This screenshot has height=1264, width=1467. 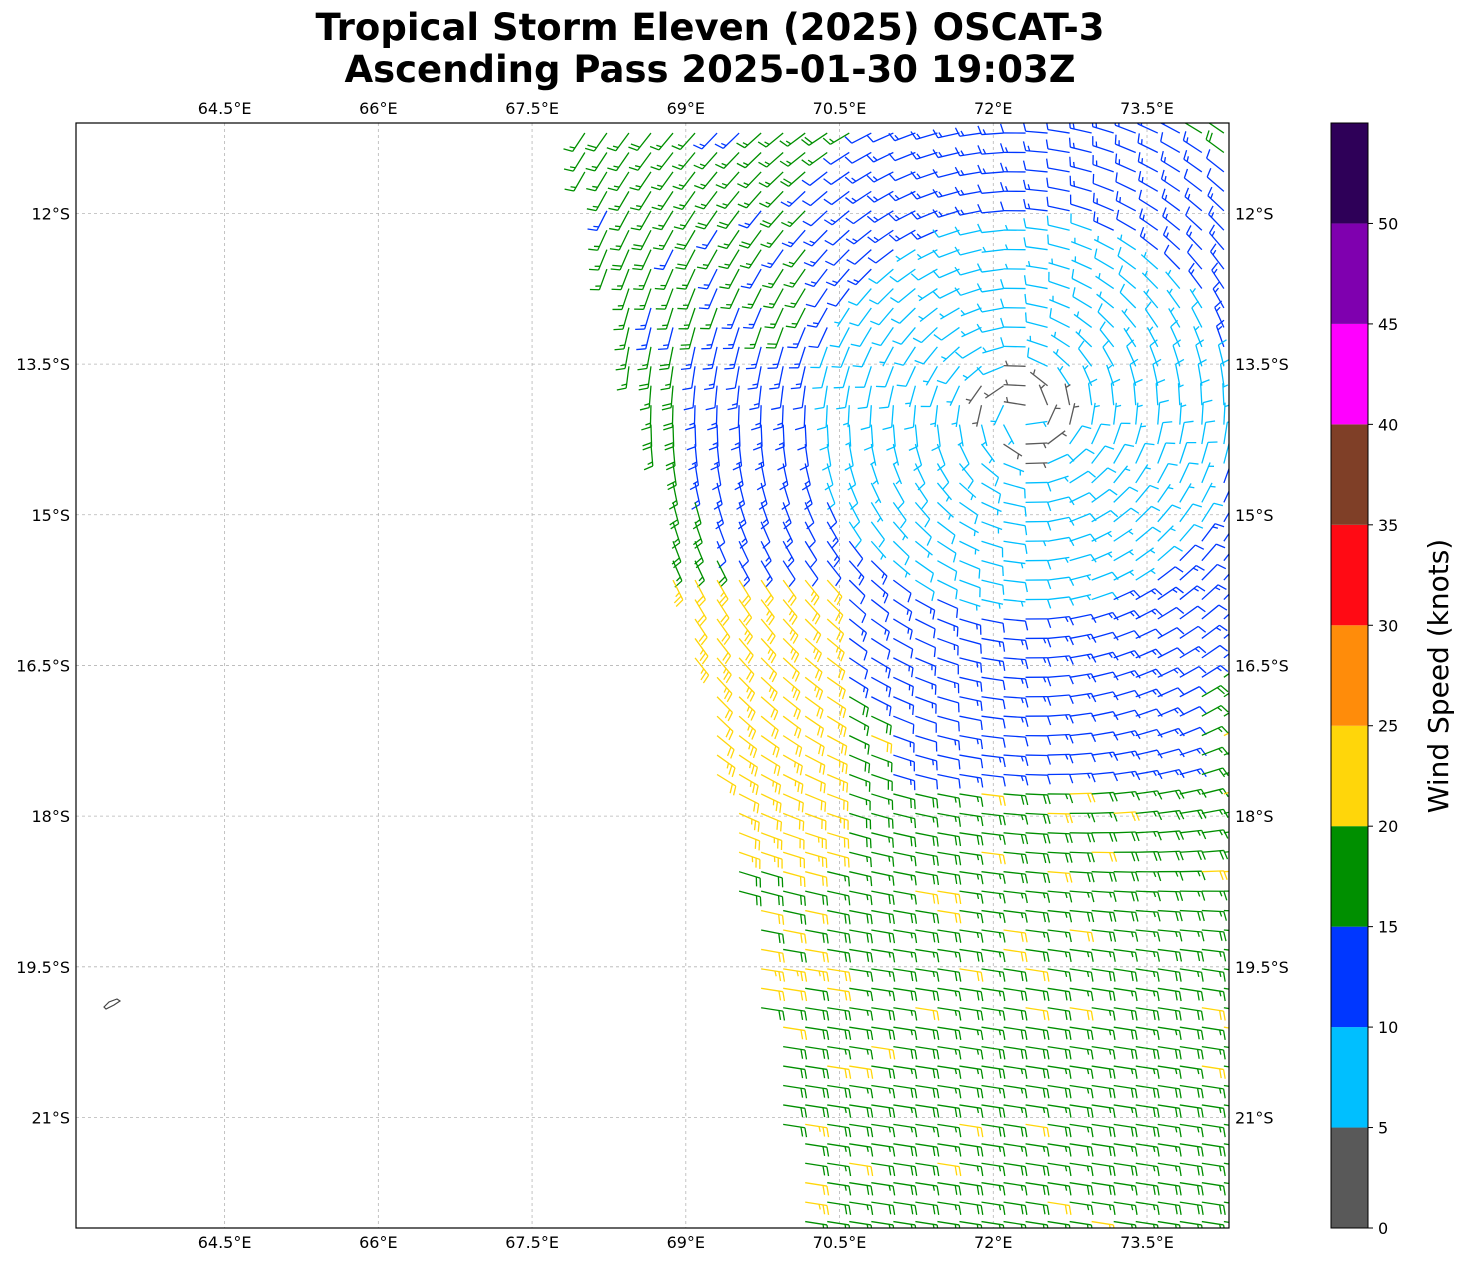 I want to click on colorbar-bin, so click(x=1349, y=876).